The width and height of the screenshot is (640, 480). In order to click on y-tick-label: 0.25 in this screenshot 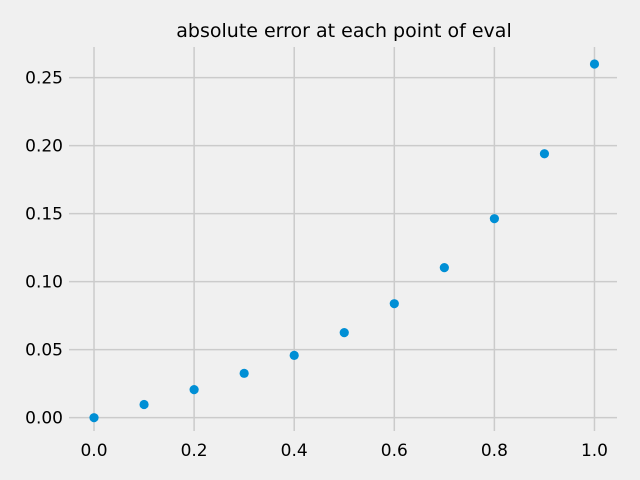, I will do `click(44, 79)`.